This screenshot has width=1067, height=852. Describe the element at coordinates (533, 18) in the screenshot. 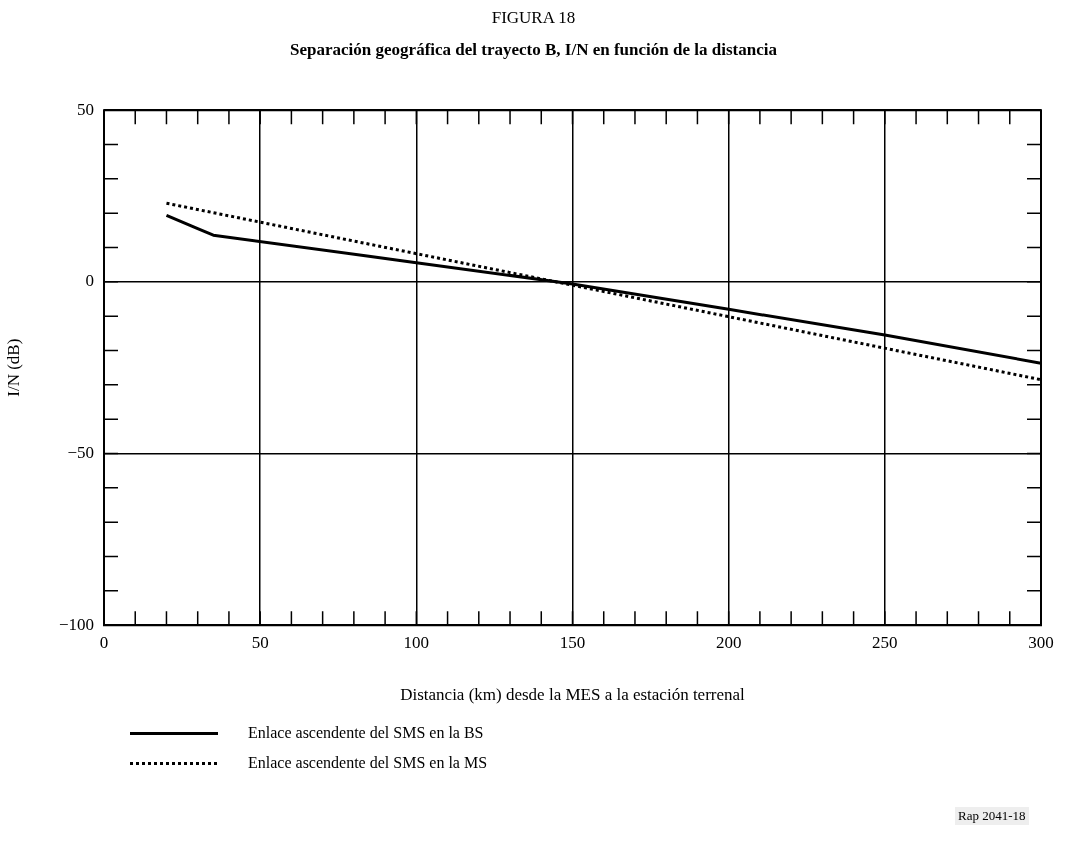

I see `chart-title: FIGURA 18` at that location.